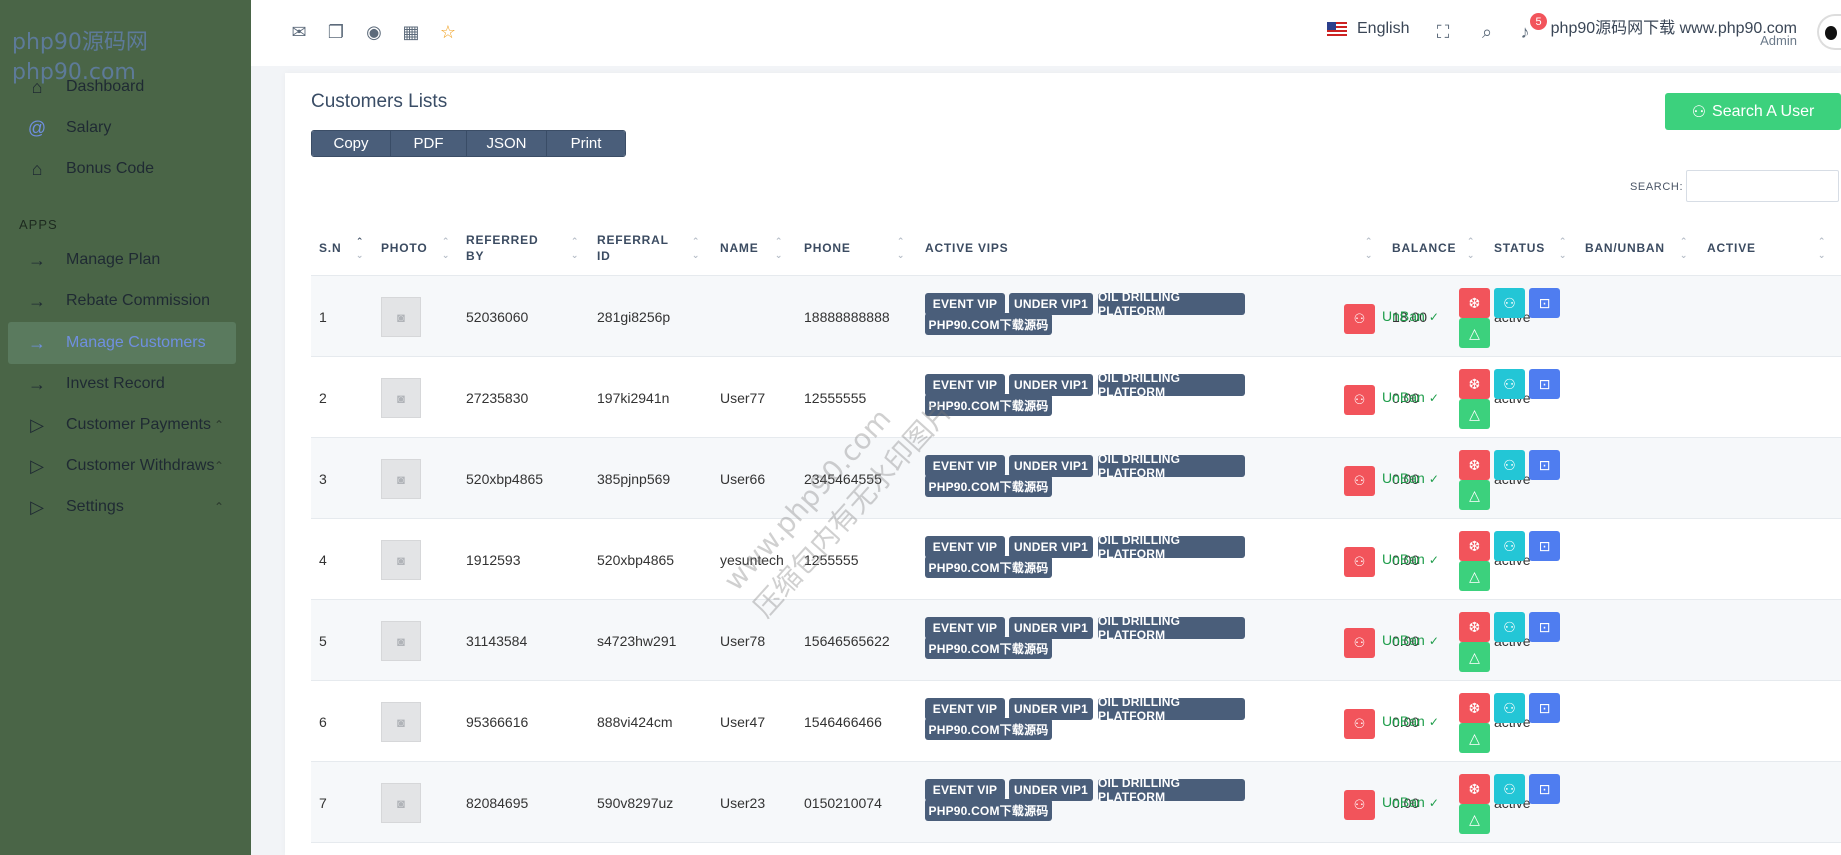 This screenshot has height=855, width=1841. What do you see at coordinates (448, 31) in the screenshot?
I see `star-icon: ☆` at bounding box center [448, 31].